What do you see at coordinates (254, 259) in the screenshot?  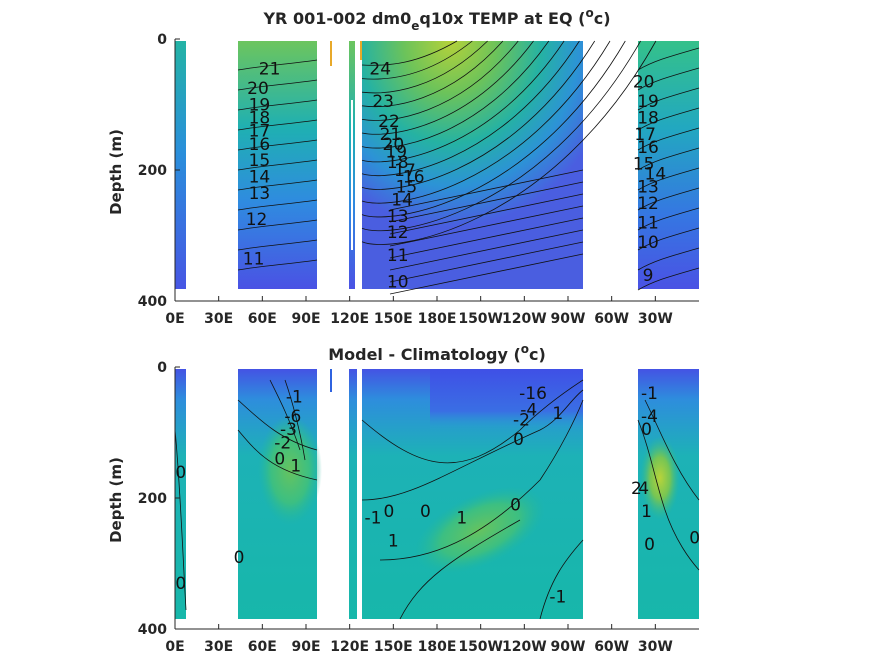 I see `contour-label: 11` at bounding box center [254, 259].